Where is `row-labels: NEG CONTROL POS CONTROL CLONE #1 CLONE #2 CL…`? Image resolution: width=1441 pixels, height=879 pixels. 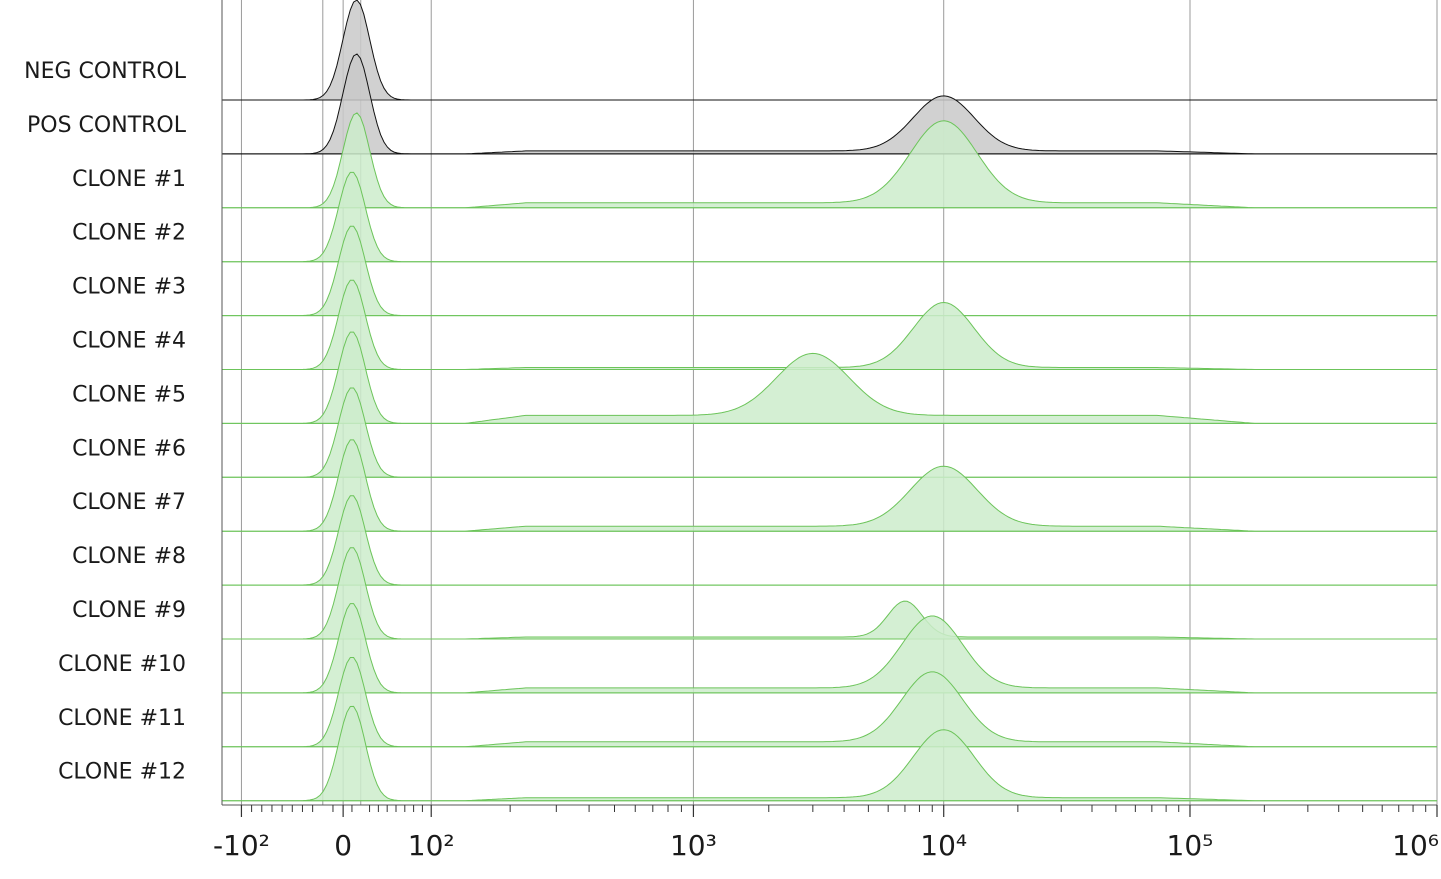 row-labels: NEG CONTROL POS CONTROL CLONE #1 CLONE #2 CL… is located at coordinates (105, 422).